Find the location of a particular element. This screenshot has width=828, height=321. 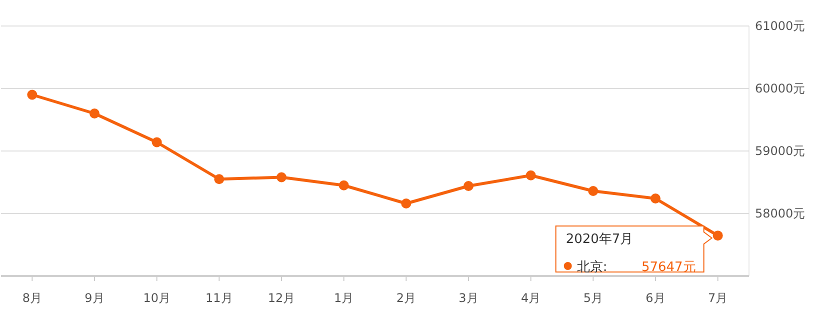

x-tick-label: 7月 is located at coordinates (718, 298).